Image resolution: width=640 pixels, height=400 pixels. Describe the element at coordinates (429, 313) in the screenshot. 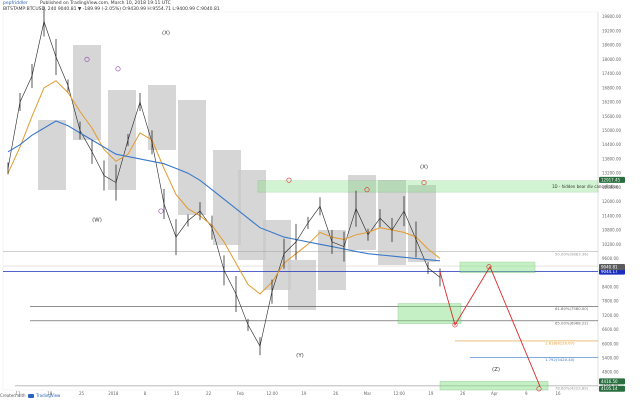

I see `target-zone-a` at that location.